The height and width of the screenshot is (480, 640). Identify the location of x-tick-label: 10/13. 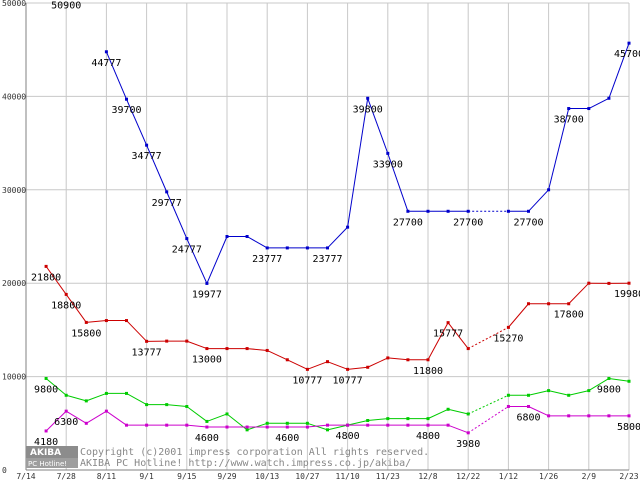
(267, 476).